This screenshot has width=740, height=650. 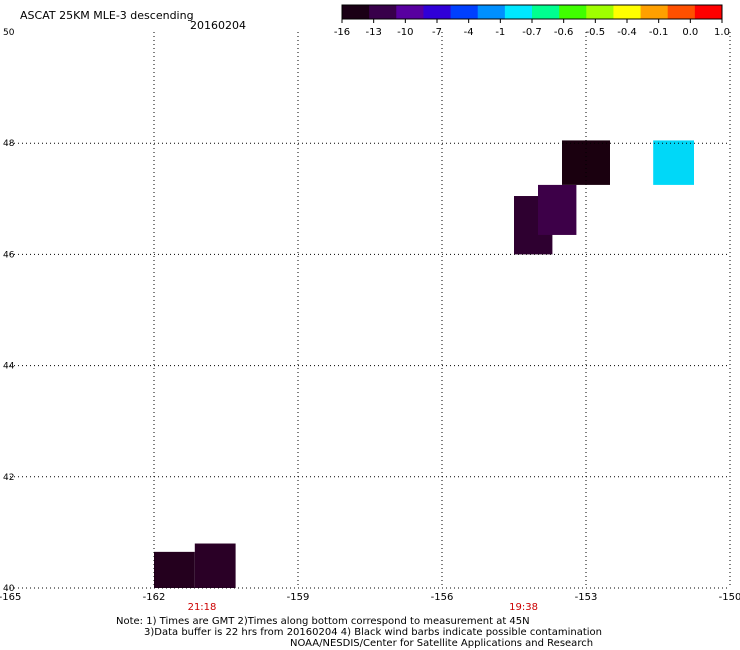 I want to click on lat-tick-label: 44, so click(x=9, y=367).